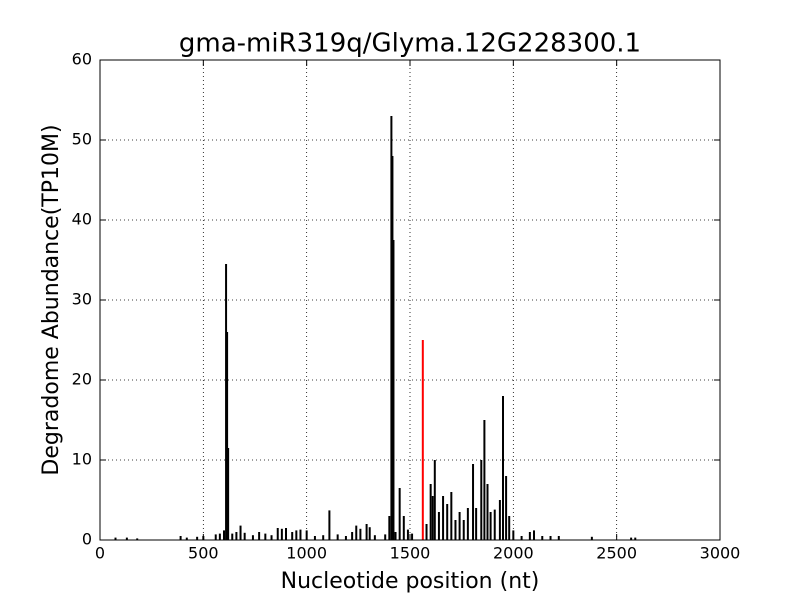 This screenshot has width=800, height=600. I want to click on x-tick-label: 0, so click(100, 553).